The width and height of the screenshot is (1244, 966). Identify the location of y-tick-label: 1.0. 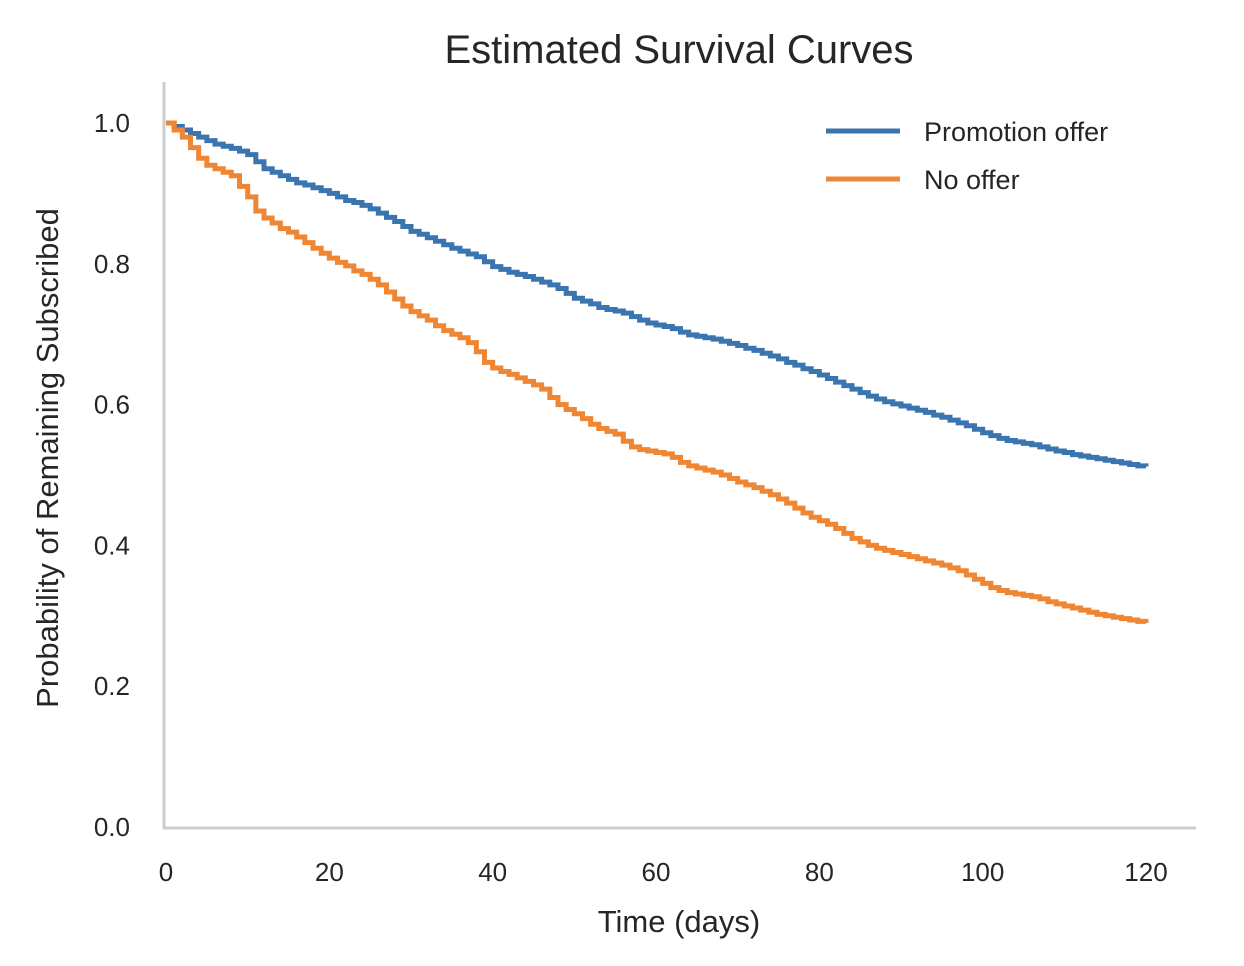
(112, 123).